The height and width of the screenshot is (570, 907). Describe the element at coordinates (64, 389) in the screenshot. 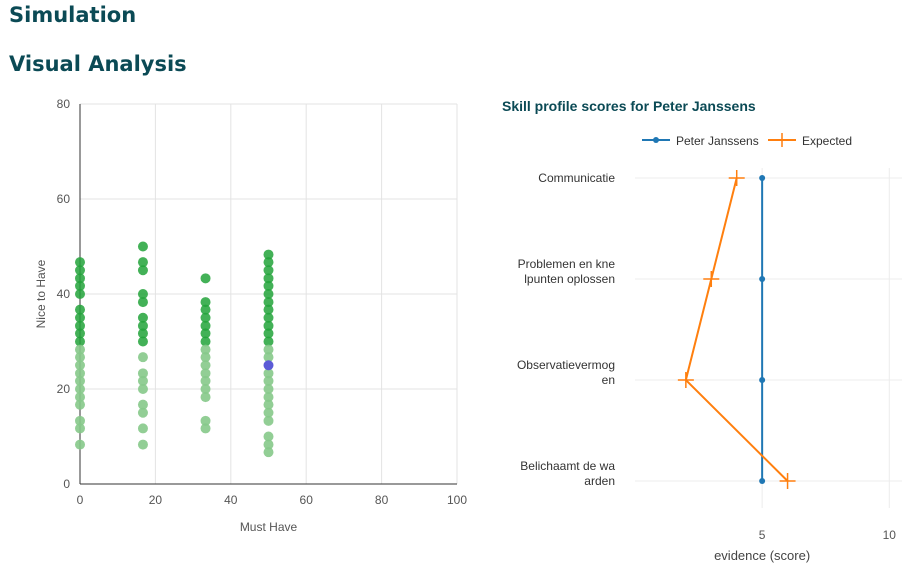

I see `y-tick-label: 20` at that location.